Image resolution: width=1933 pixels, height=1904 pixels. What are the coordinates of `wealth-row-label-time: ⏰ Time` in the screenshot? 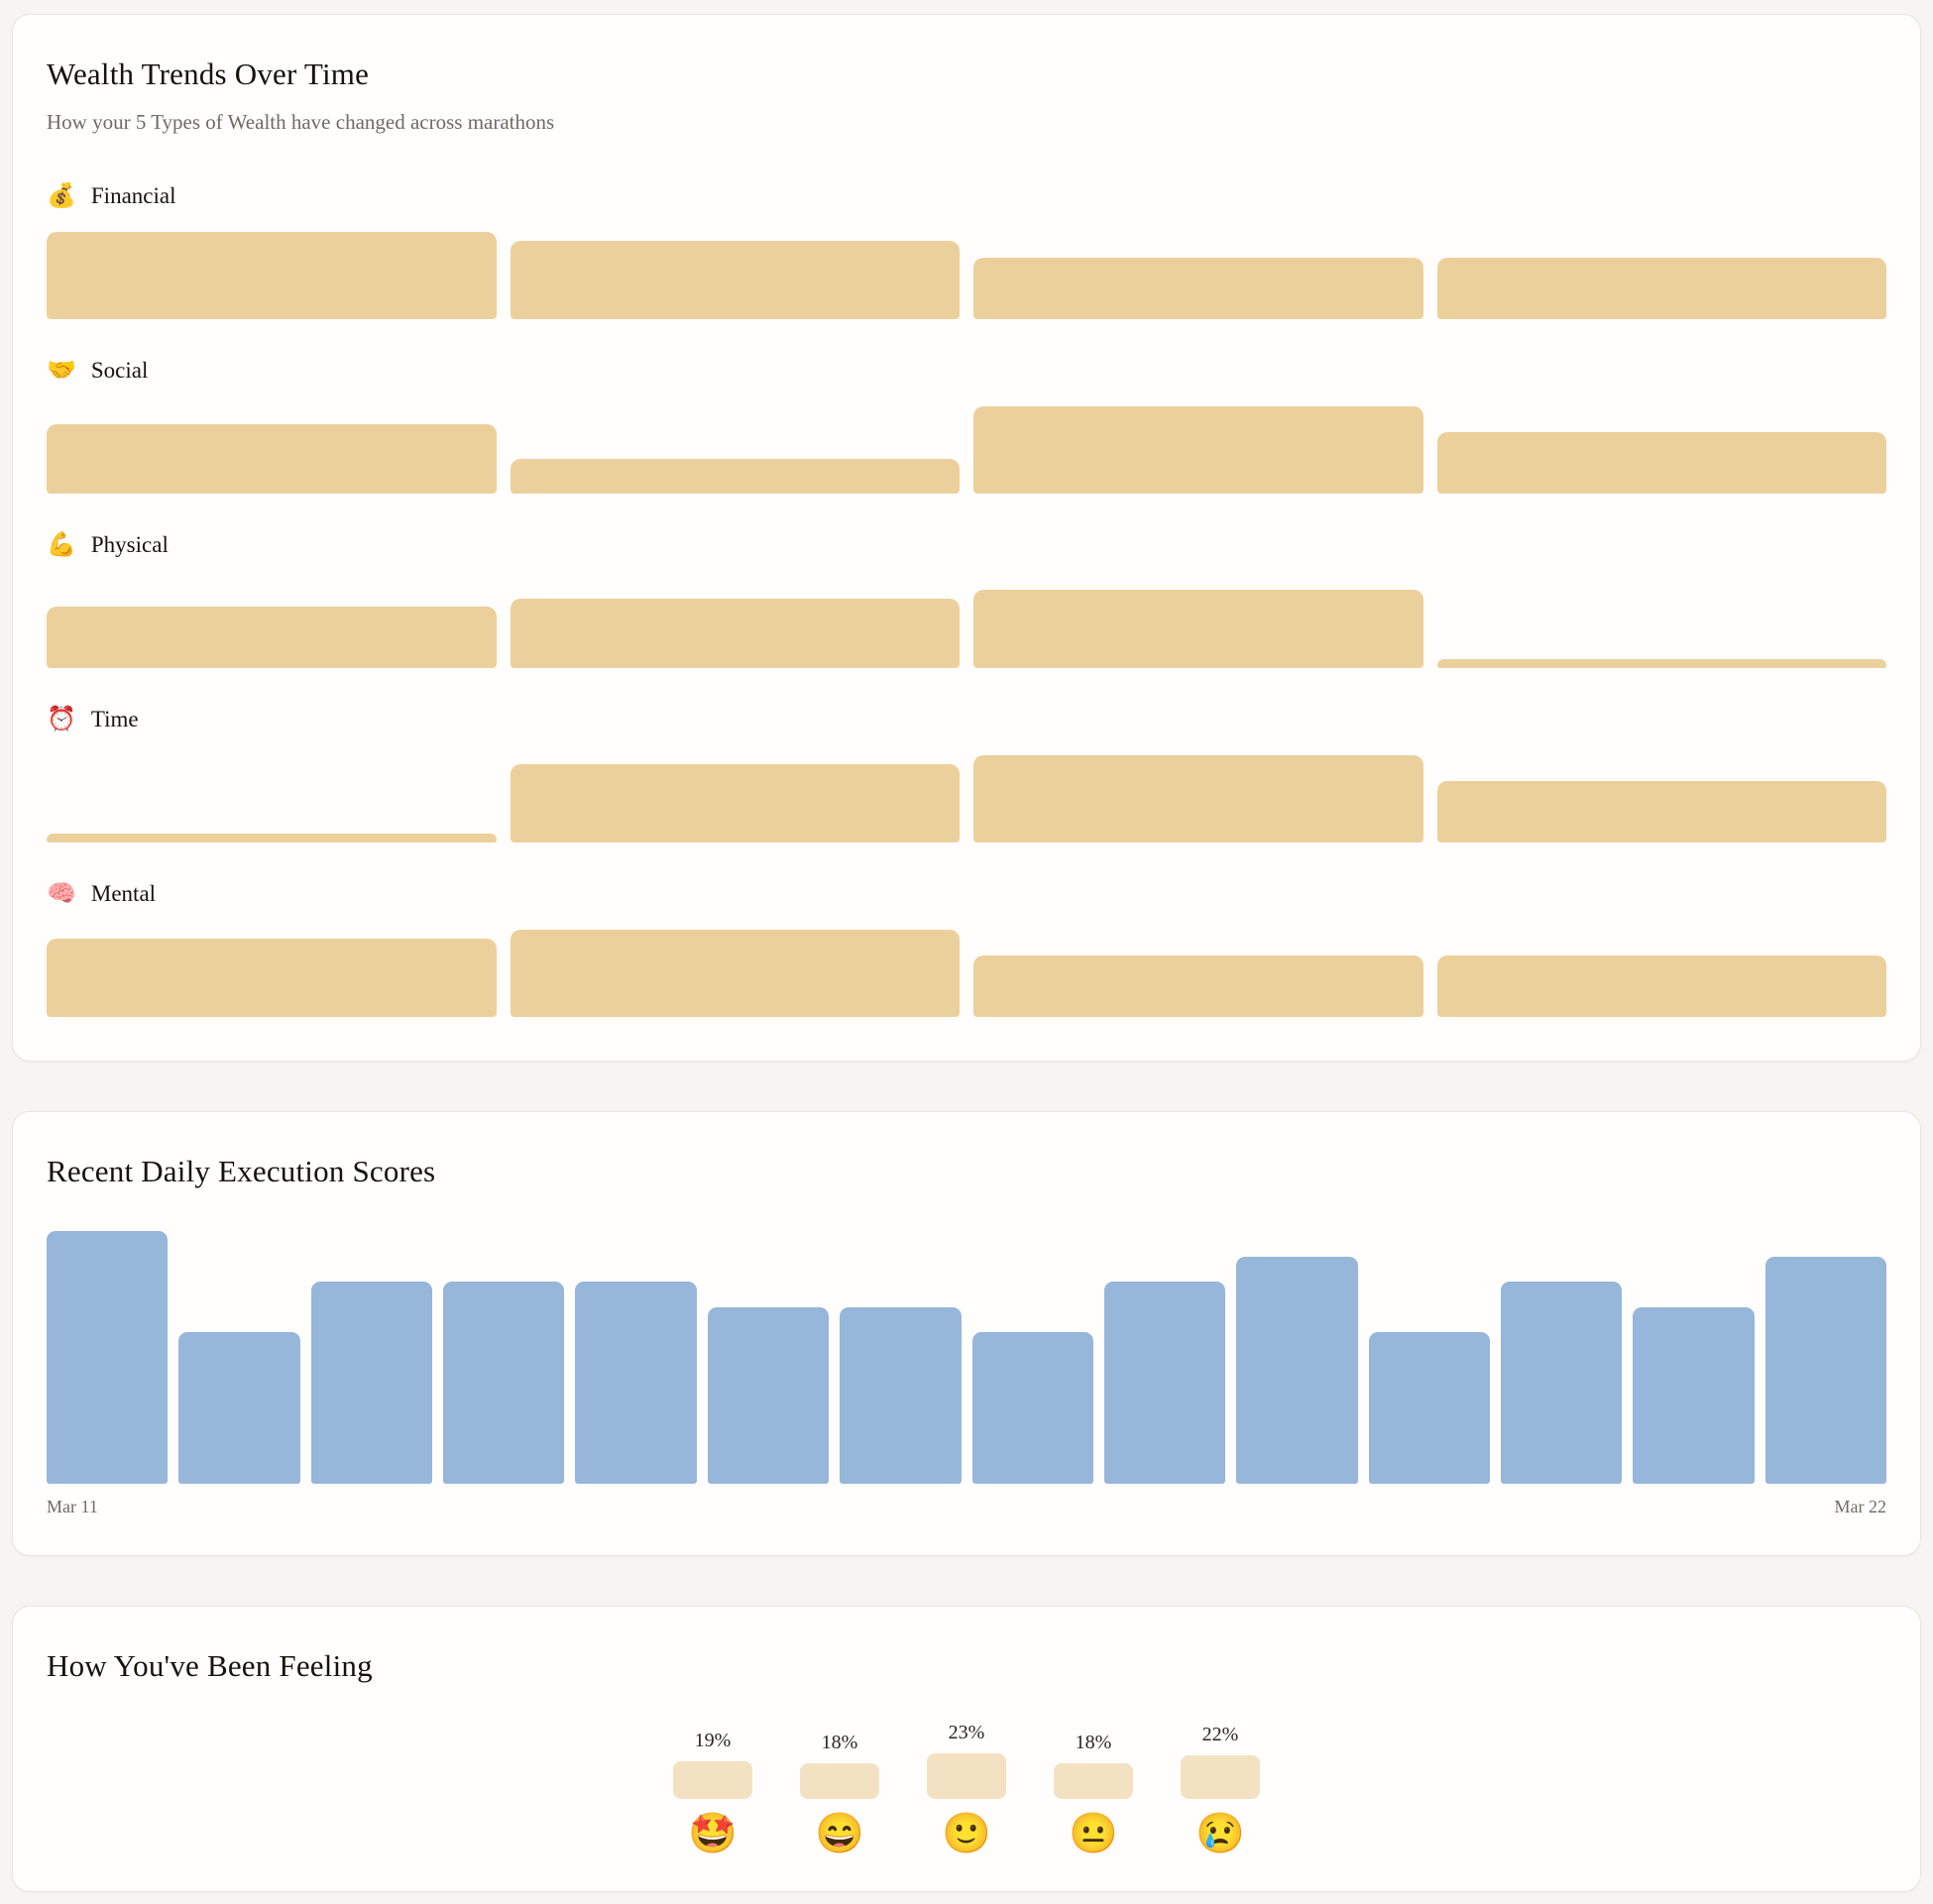 It's located at (966, 719).